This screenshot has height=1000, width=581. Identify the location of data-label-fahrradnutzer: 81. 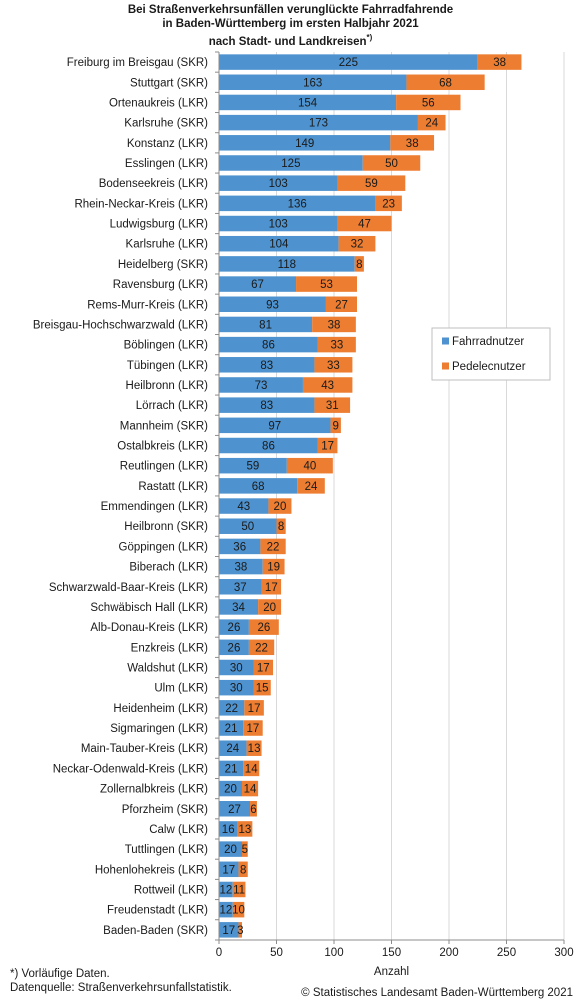
(265, 325).